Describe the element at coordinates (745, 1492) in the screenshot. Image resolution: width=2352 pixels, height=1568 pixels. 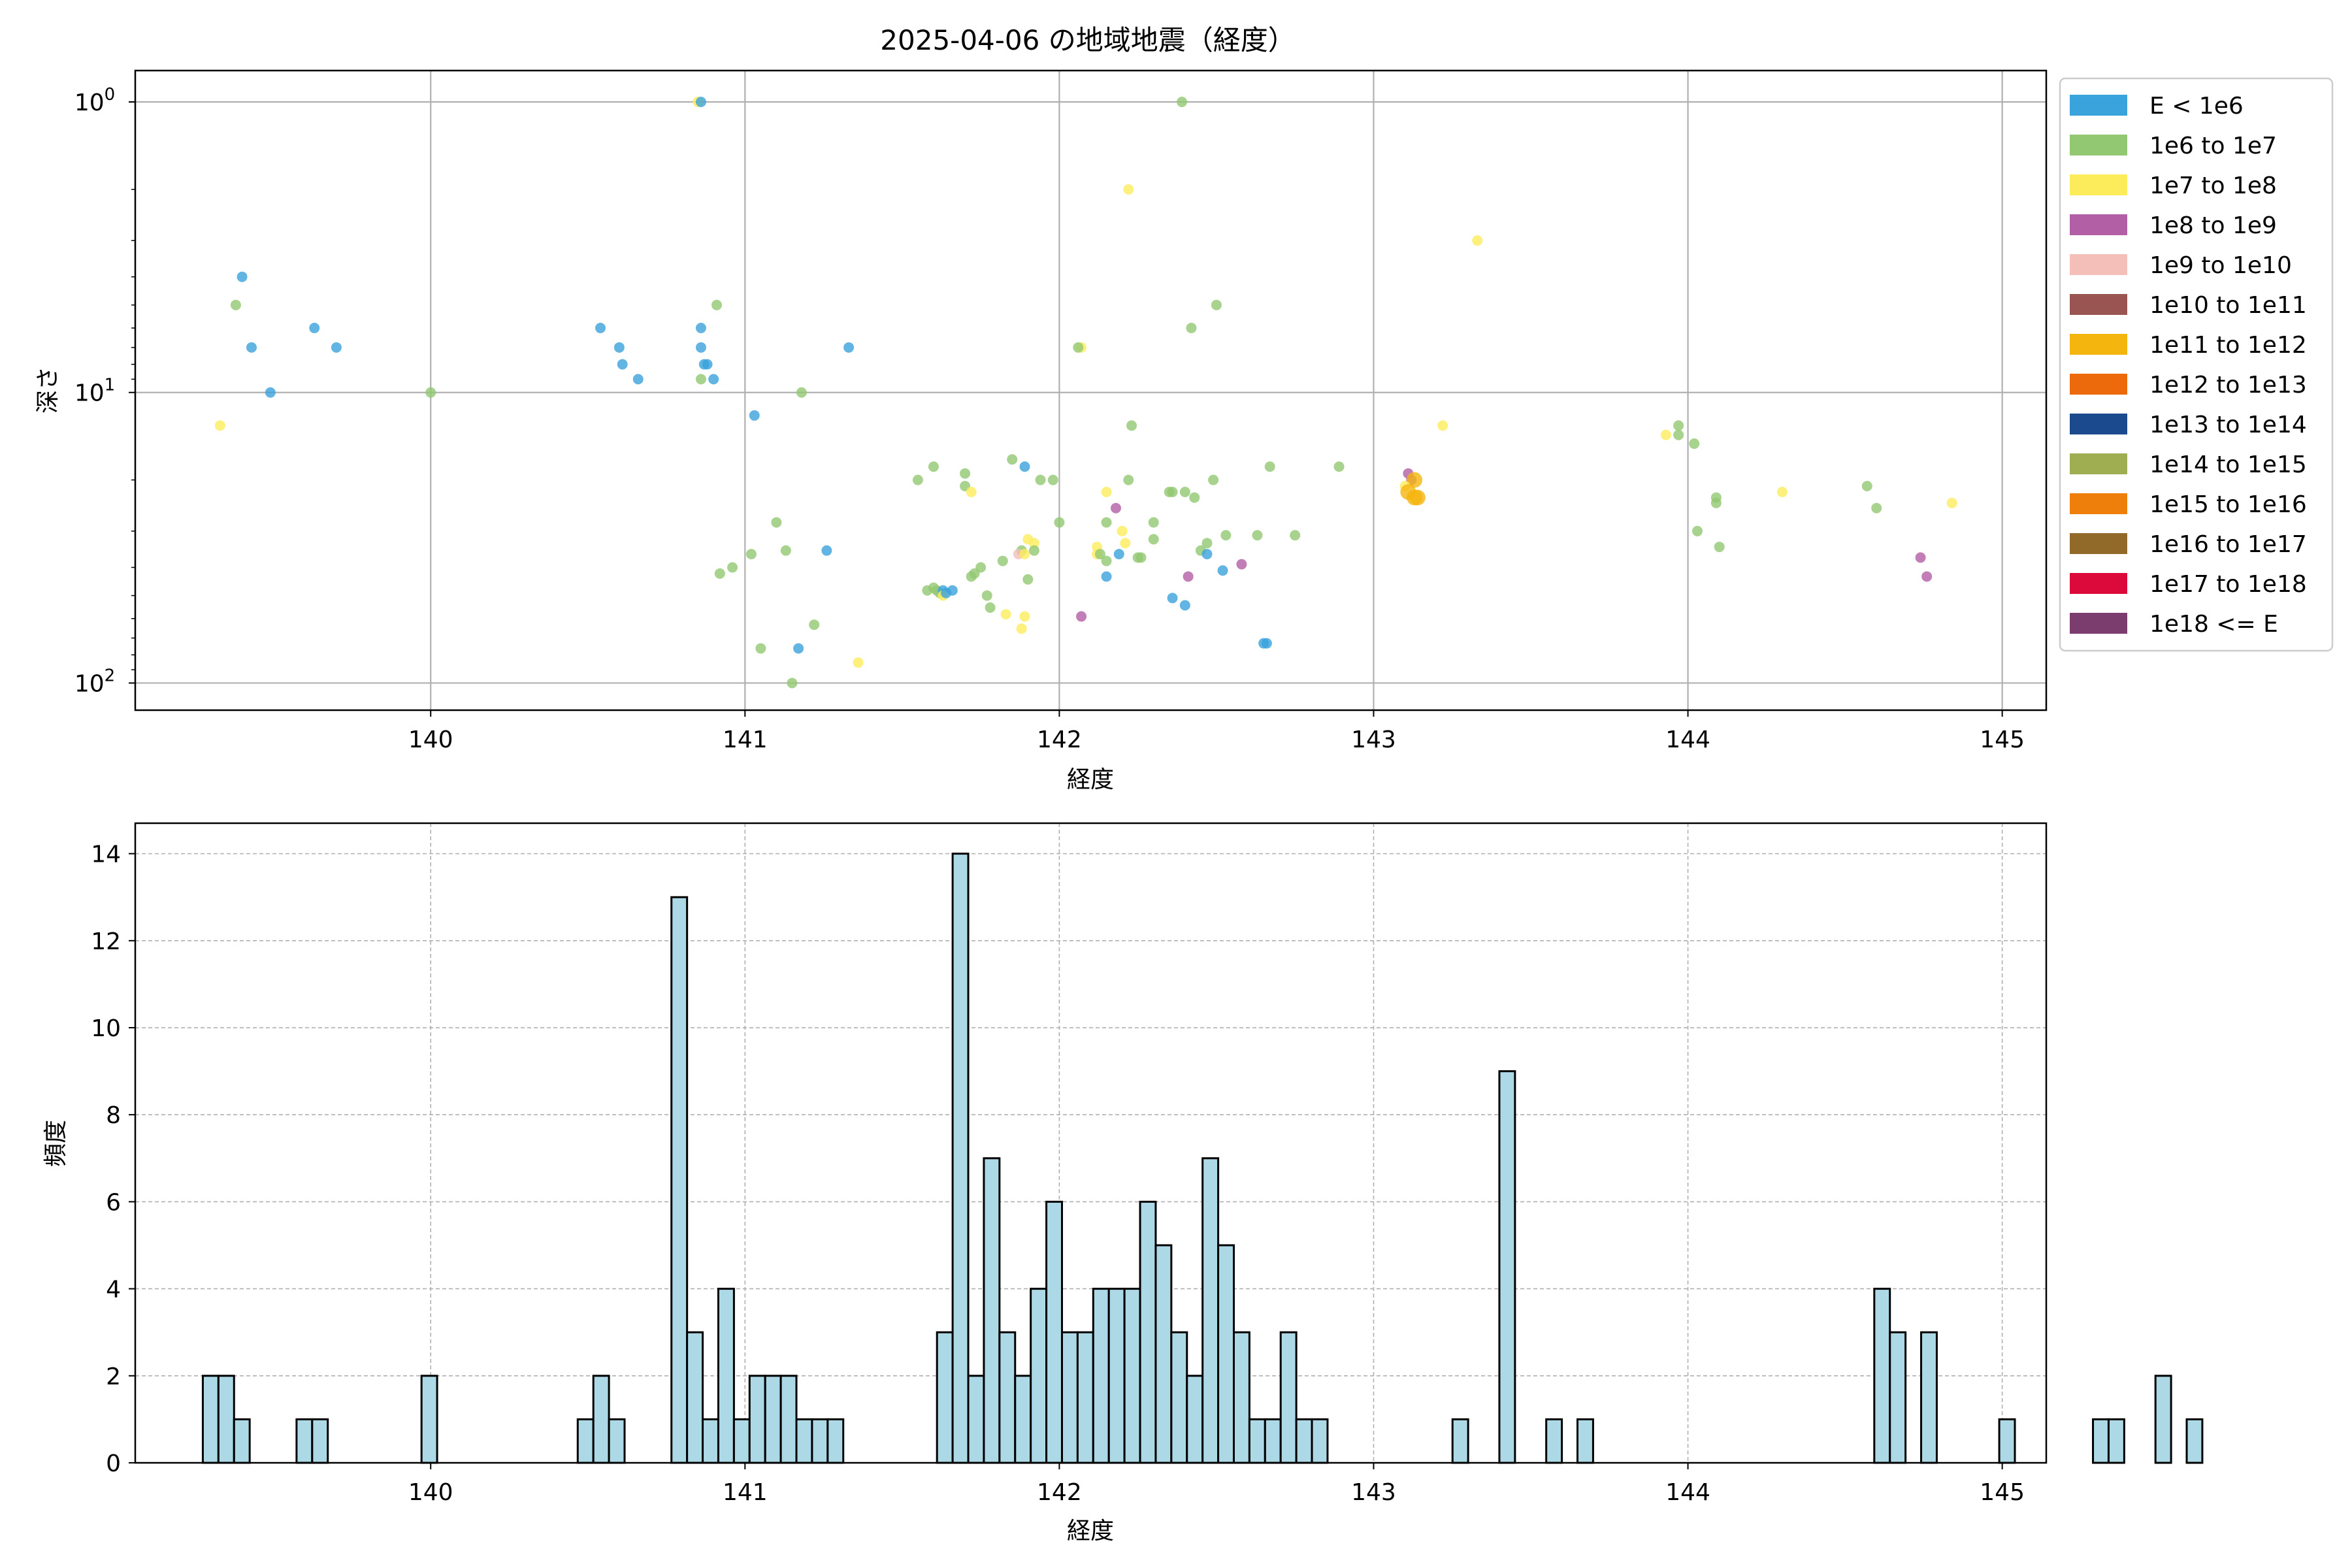
I see `histogram-x-tick-label: 141` at that location.